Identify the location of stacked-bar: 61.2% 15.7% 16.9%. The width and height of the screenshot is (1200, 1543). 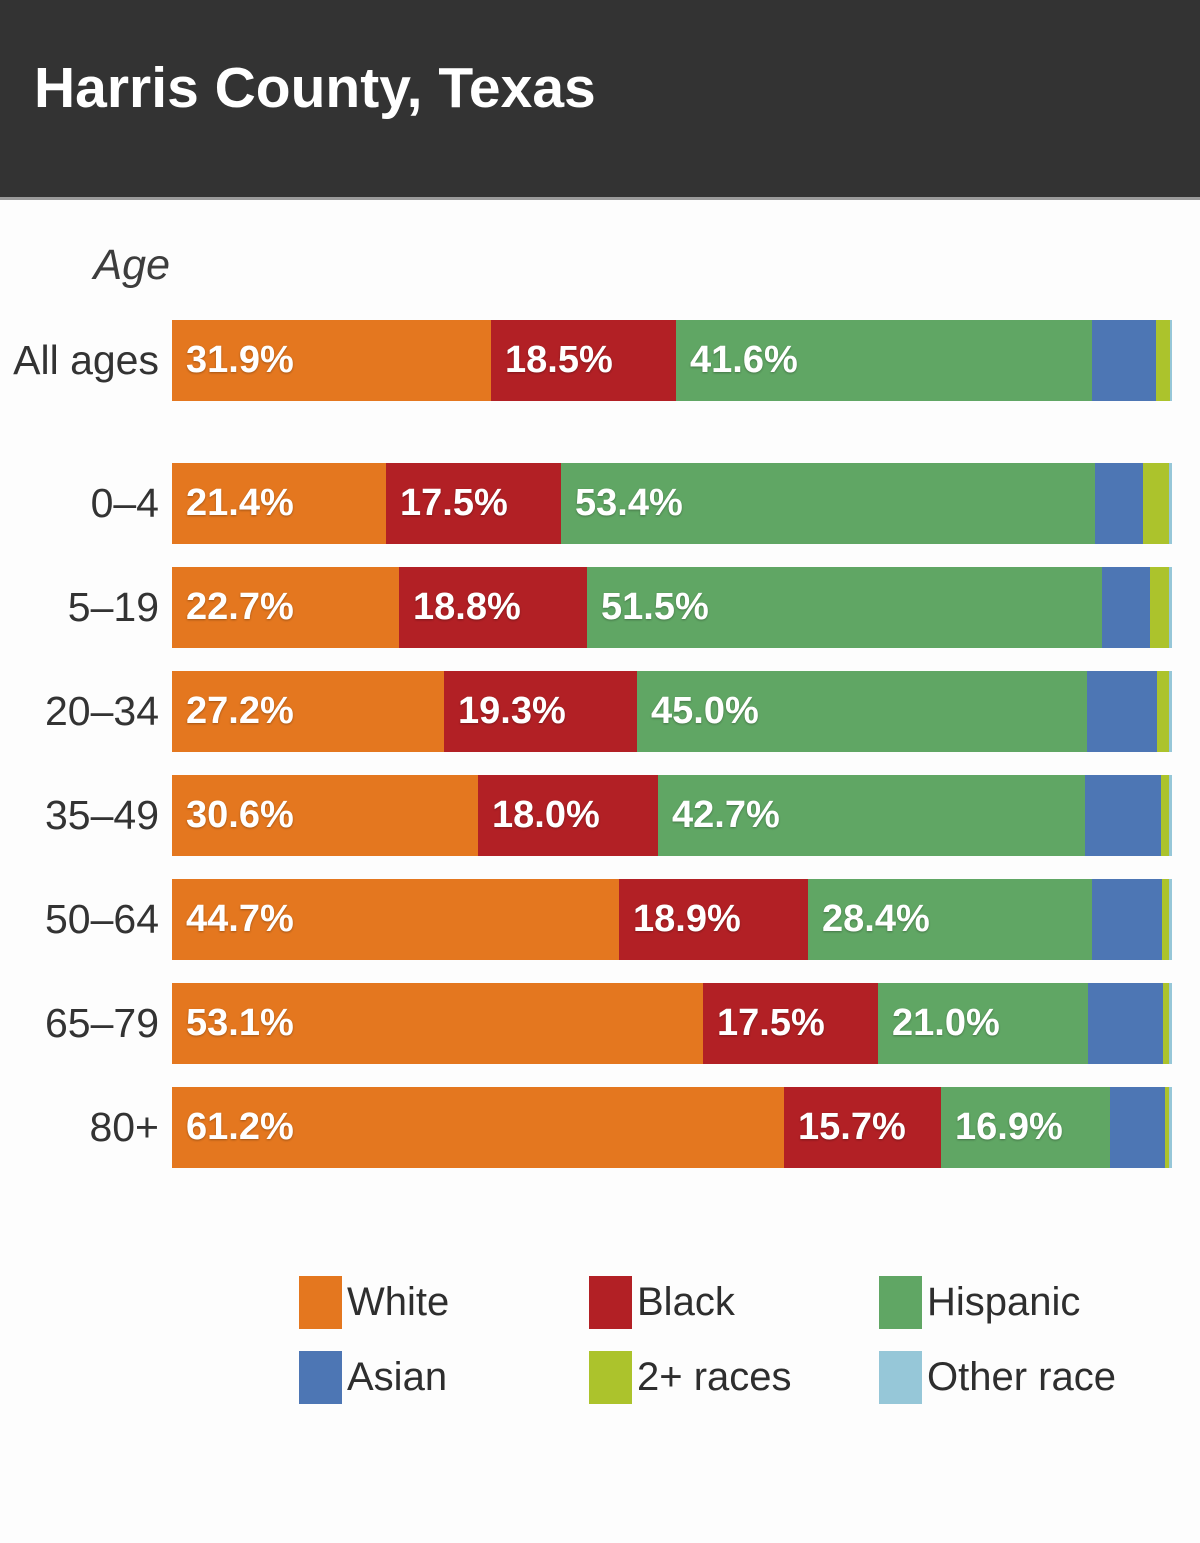
(672, 1127).